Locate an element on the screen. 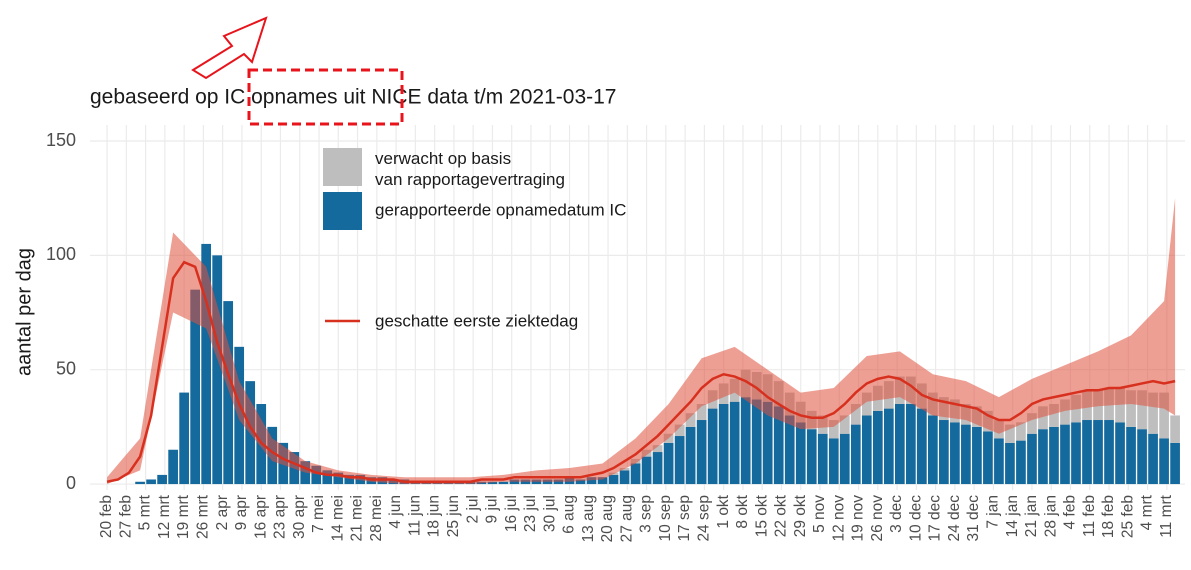 The image size is (1191, 570). x-tick-label: 2 apr is located at coordinates (222, 512).